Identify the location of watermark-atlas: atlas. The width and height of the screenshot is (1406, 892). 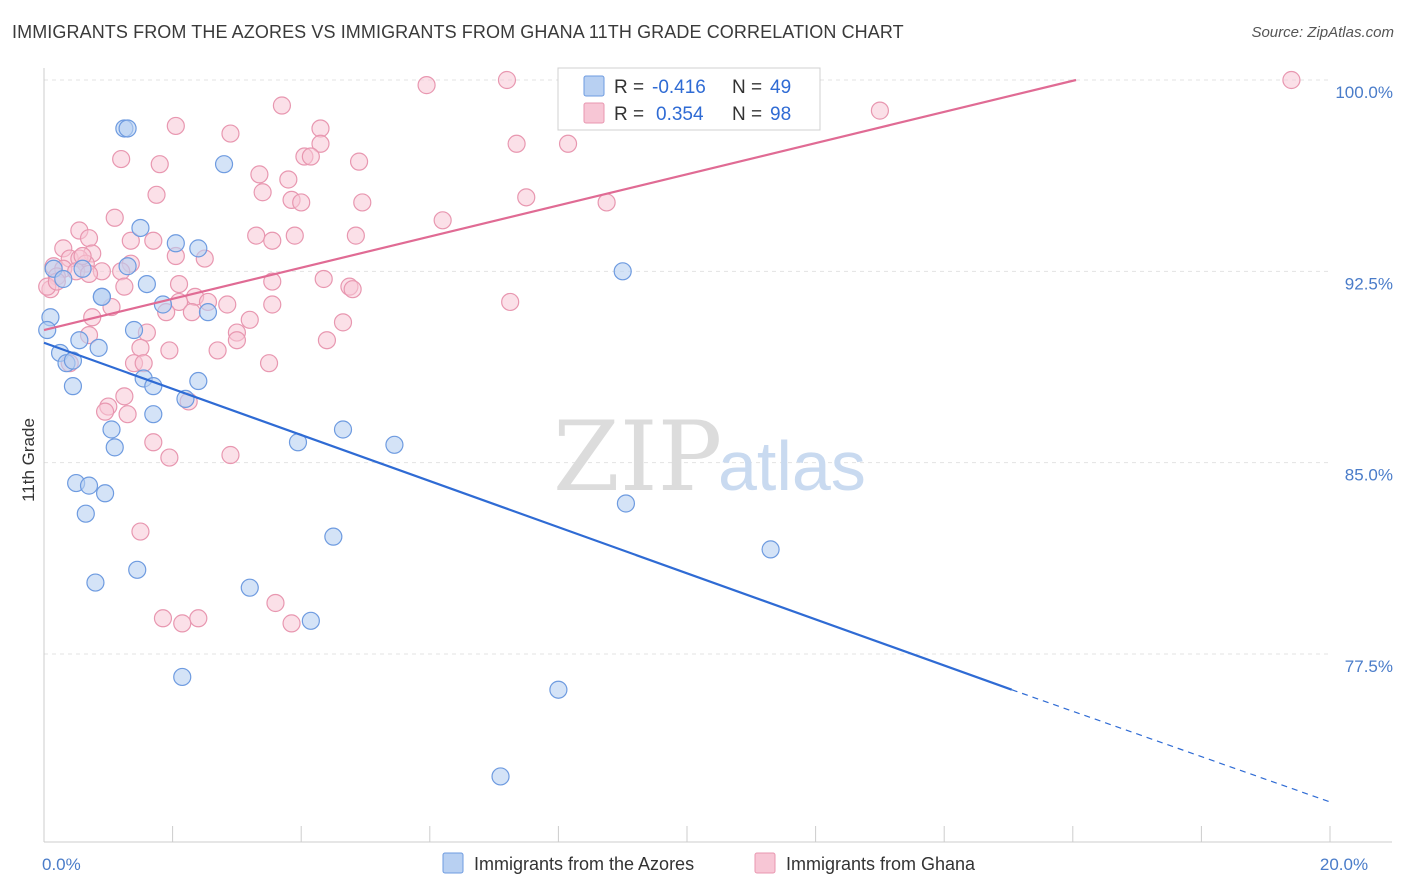
(792, 466).